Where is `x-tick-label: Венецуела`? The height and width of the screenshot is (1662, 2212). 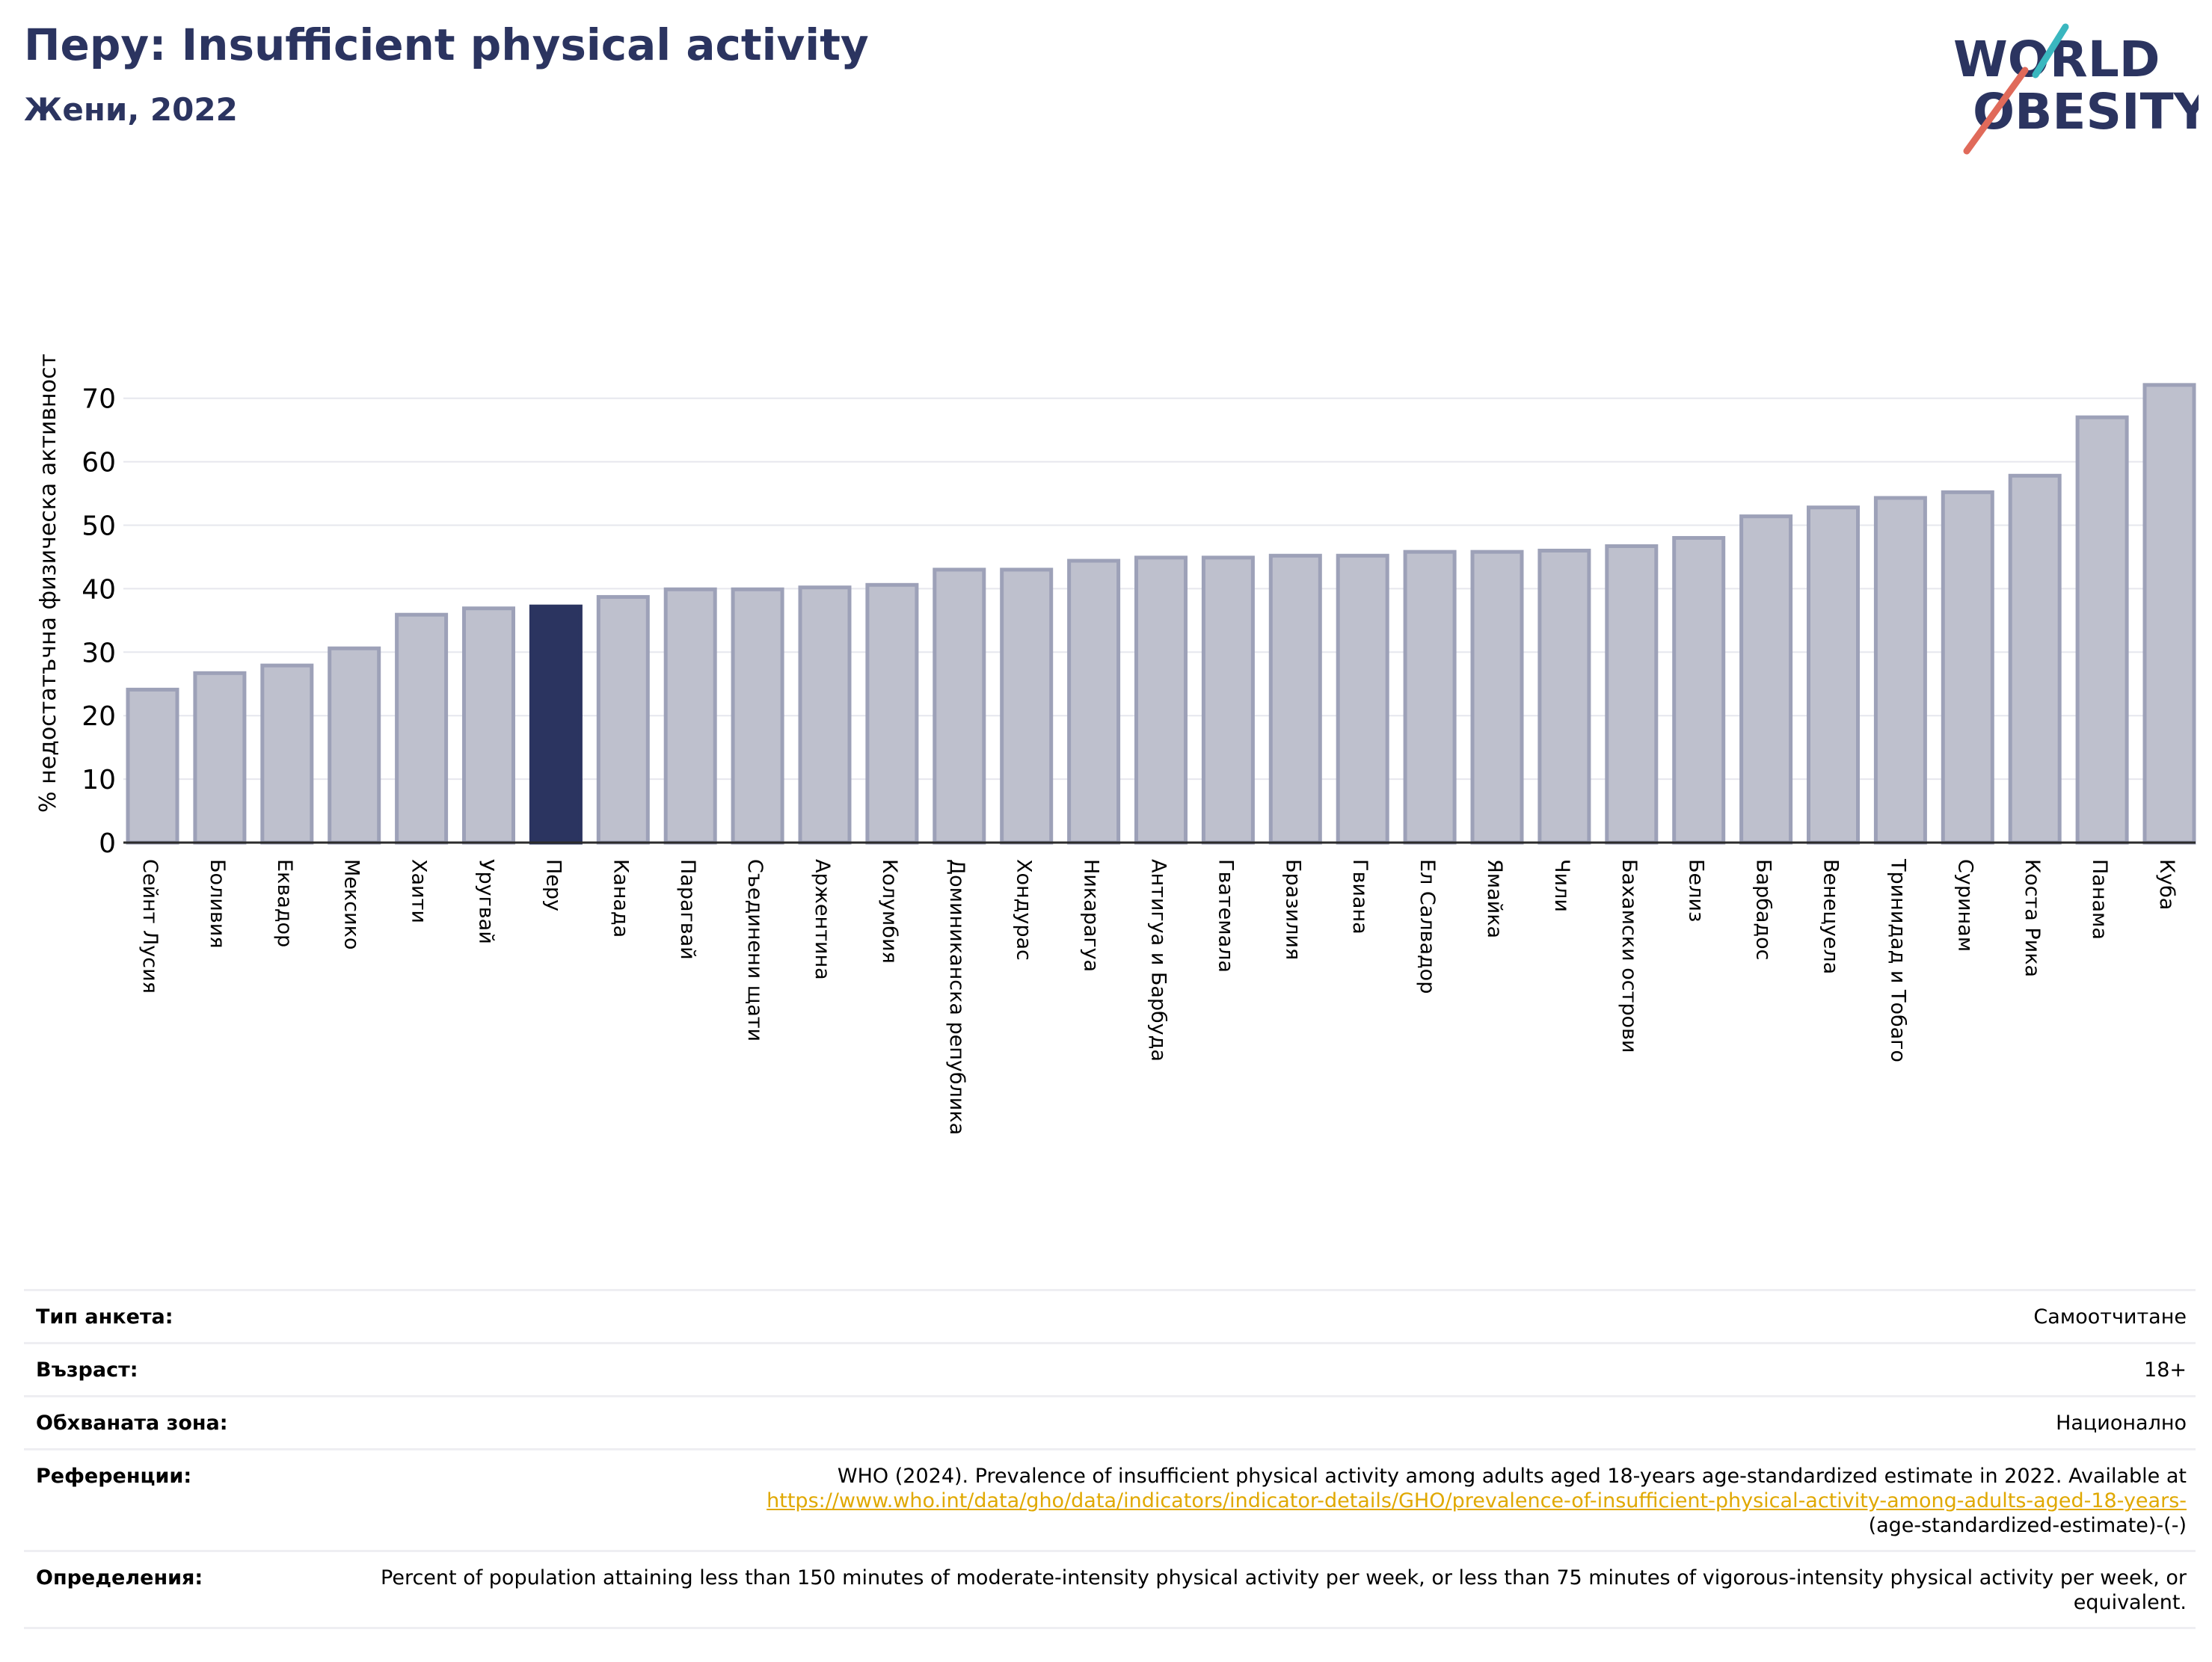
x-tick-label: Венецуела is located at coordinates (1831, 916).